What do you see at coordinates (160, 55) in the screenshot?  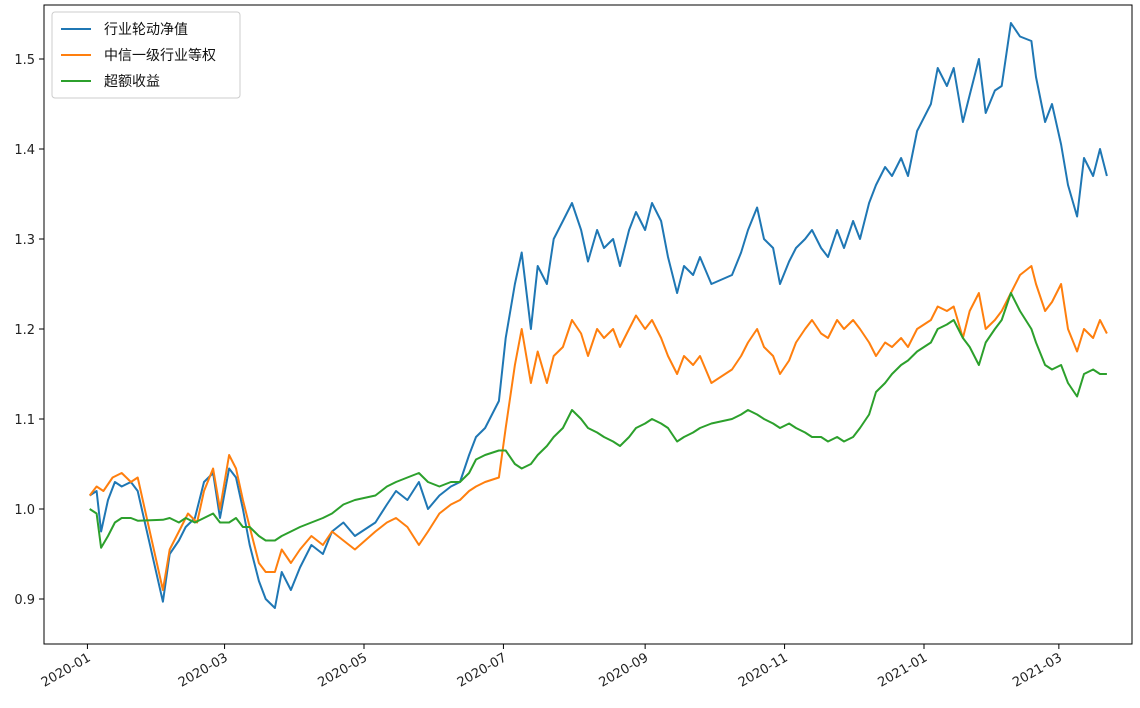 I see `legend-label: 中信一级行业等权` at bounding box center [160, 55].